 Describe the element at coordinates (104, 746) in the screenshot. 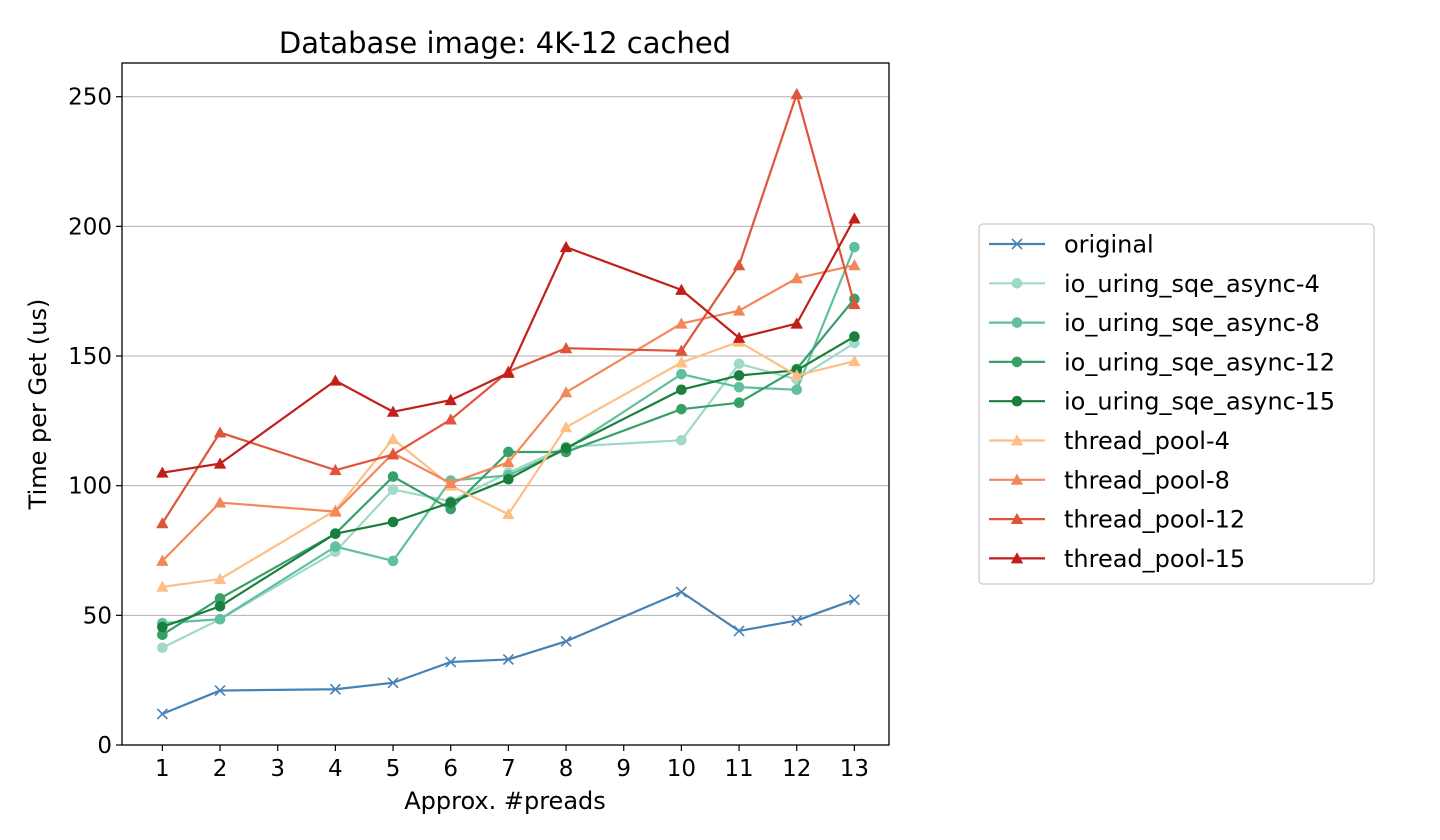

I see `y-tick-label: 0` at that location.